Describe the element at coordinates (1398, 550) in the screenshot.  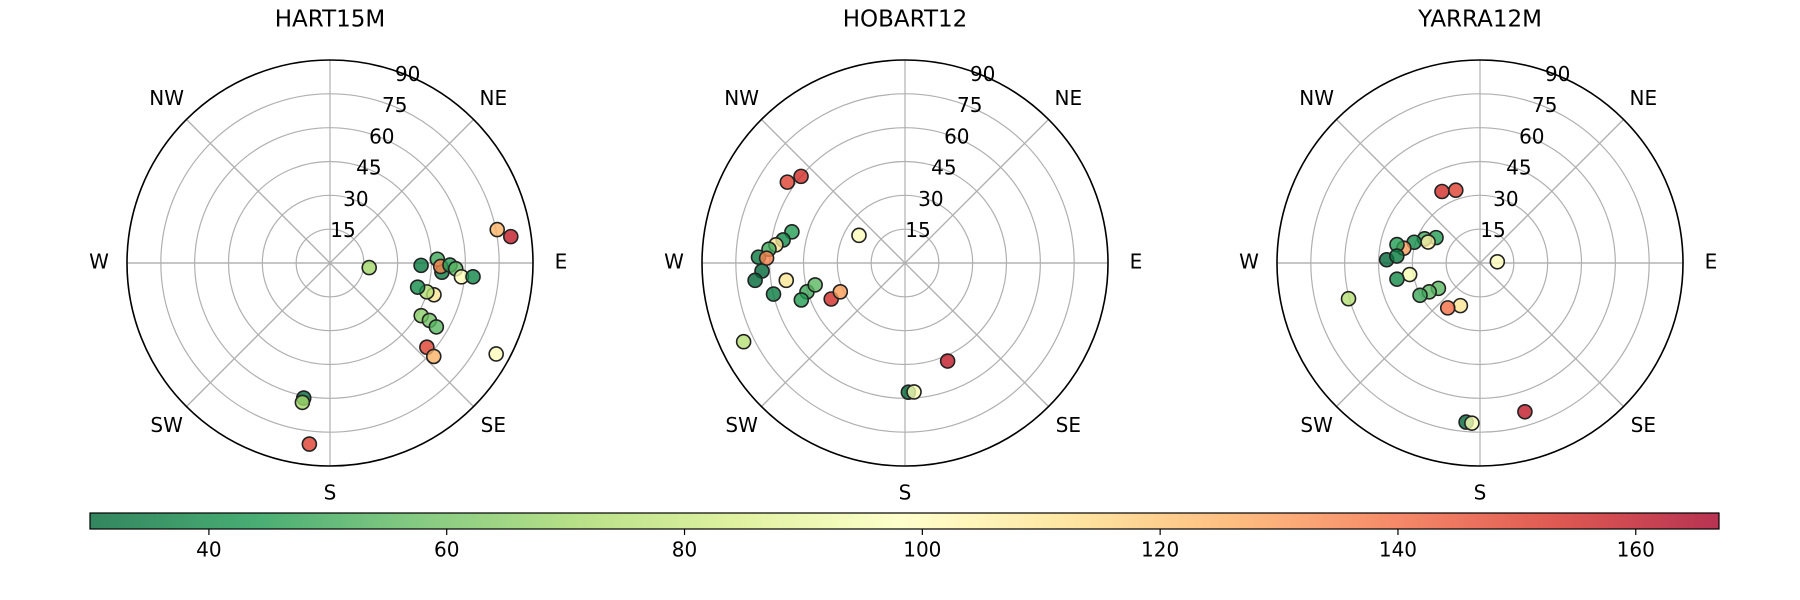
I see `colorbar-tick-label: 140` at that location.